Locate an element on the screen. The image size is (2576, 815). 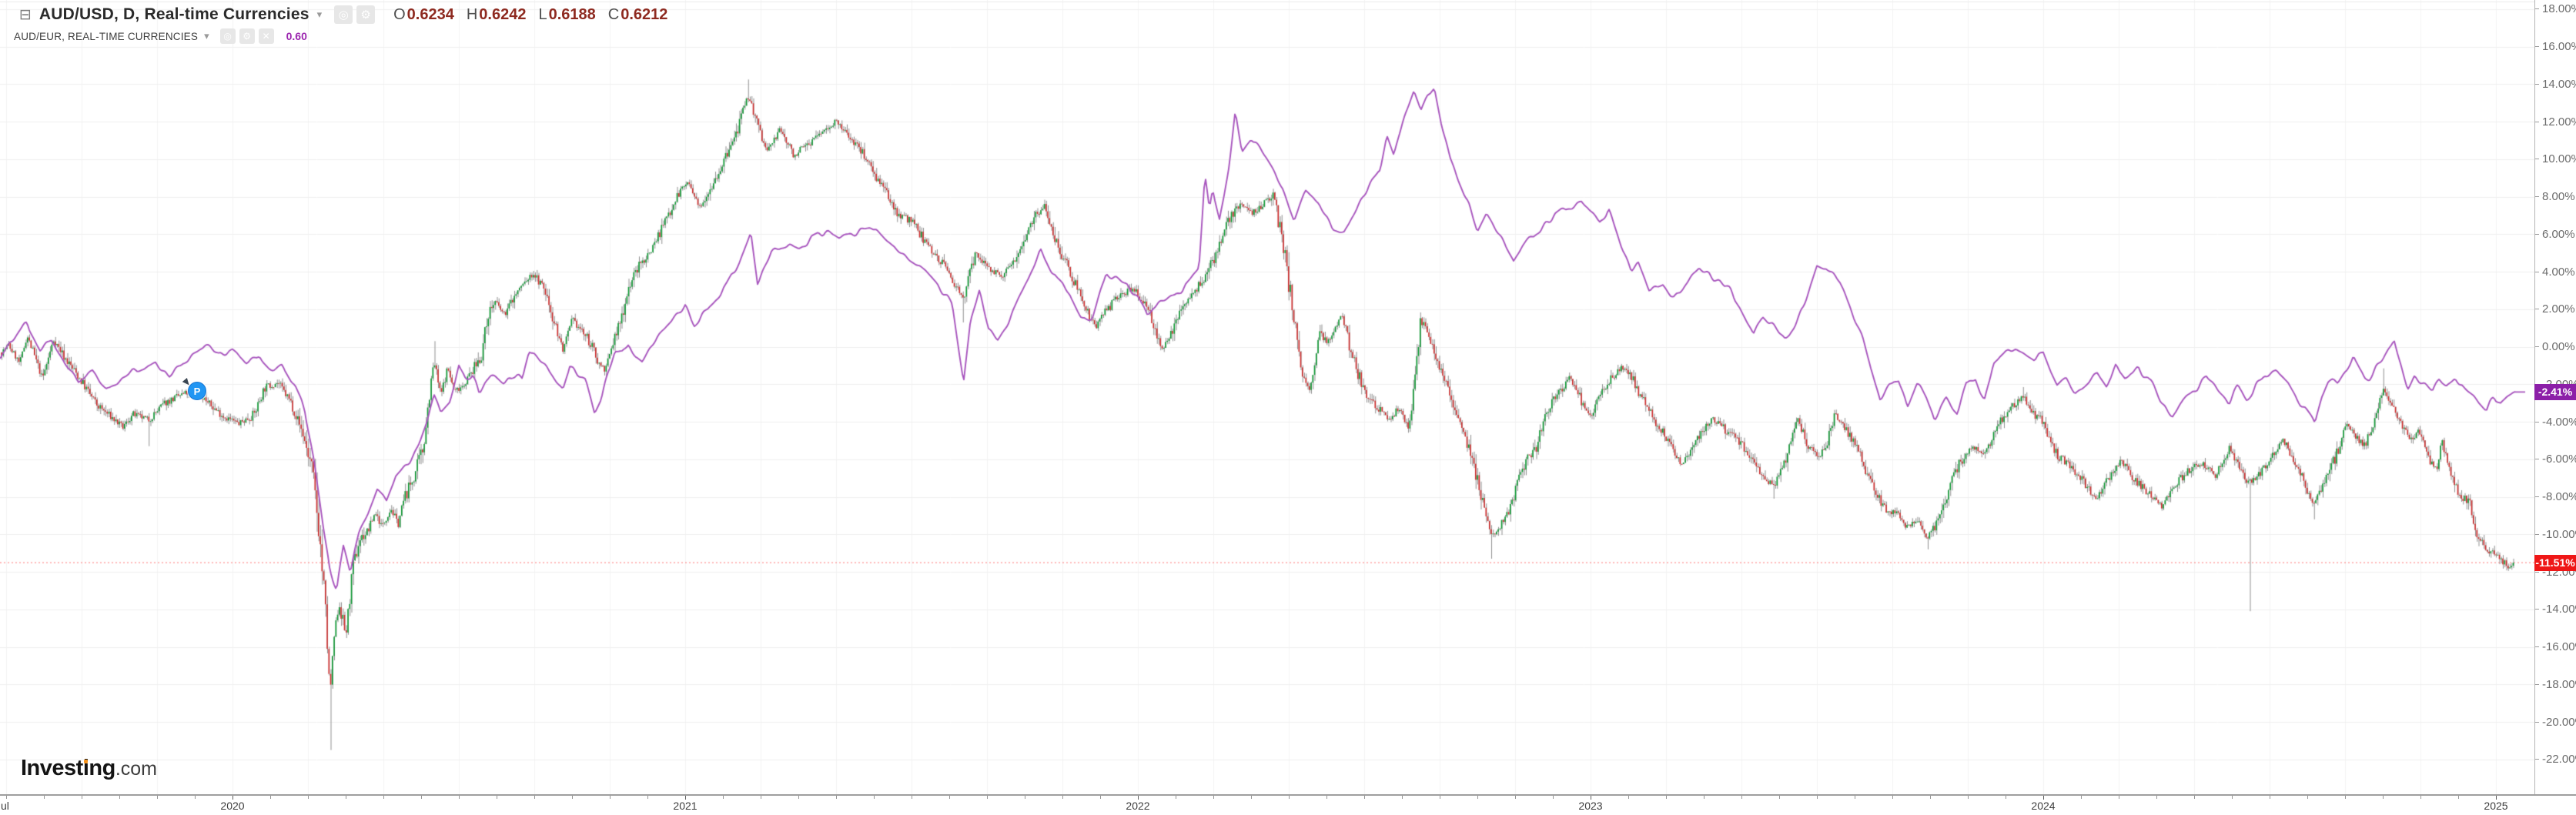
high-value: H 0.6242 is located at coordinates (497, 14).